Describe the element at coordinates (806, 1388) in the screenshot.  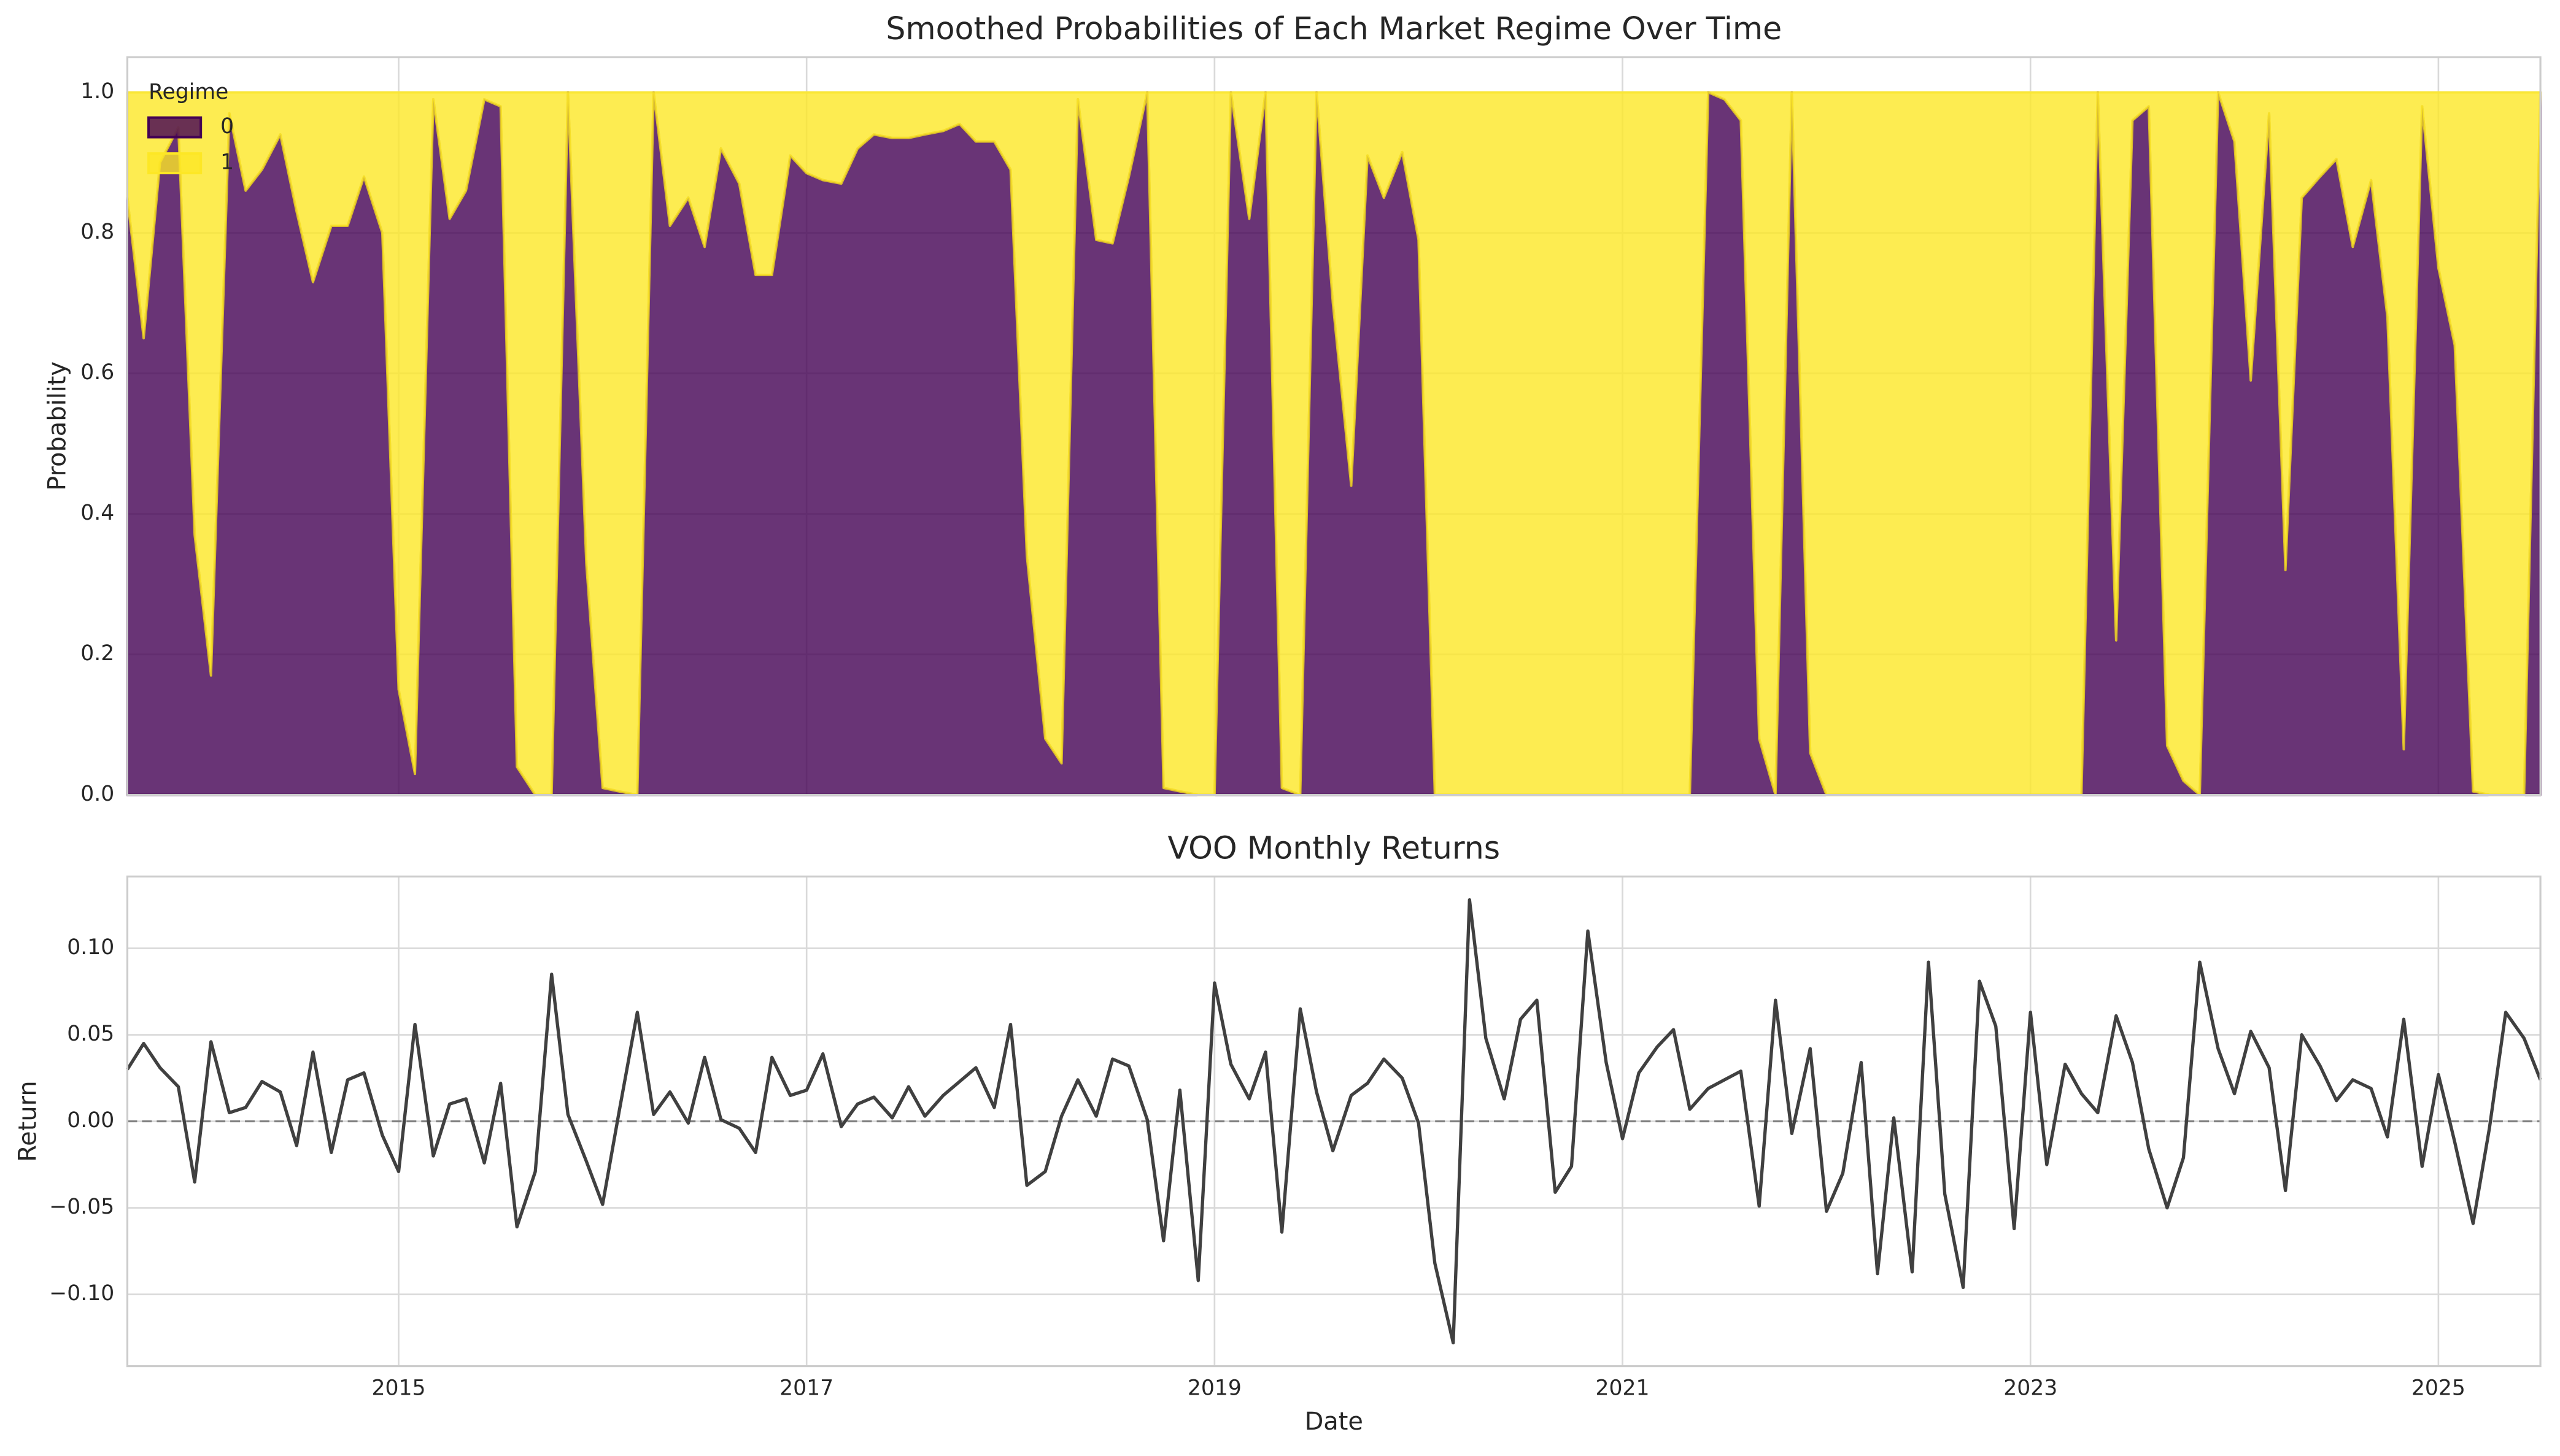
I see `x-tick-label: 2017` at that location.